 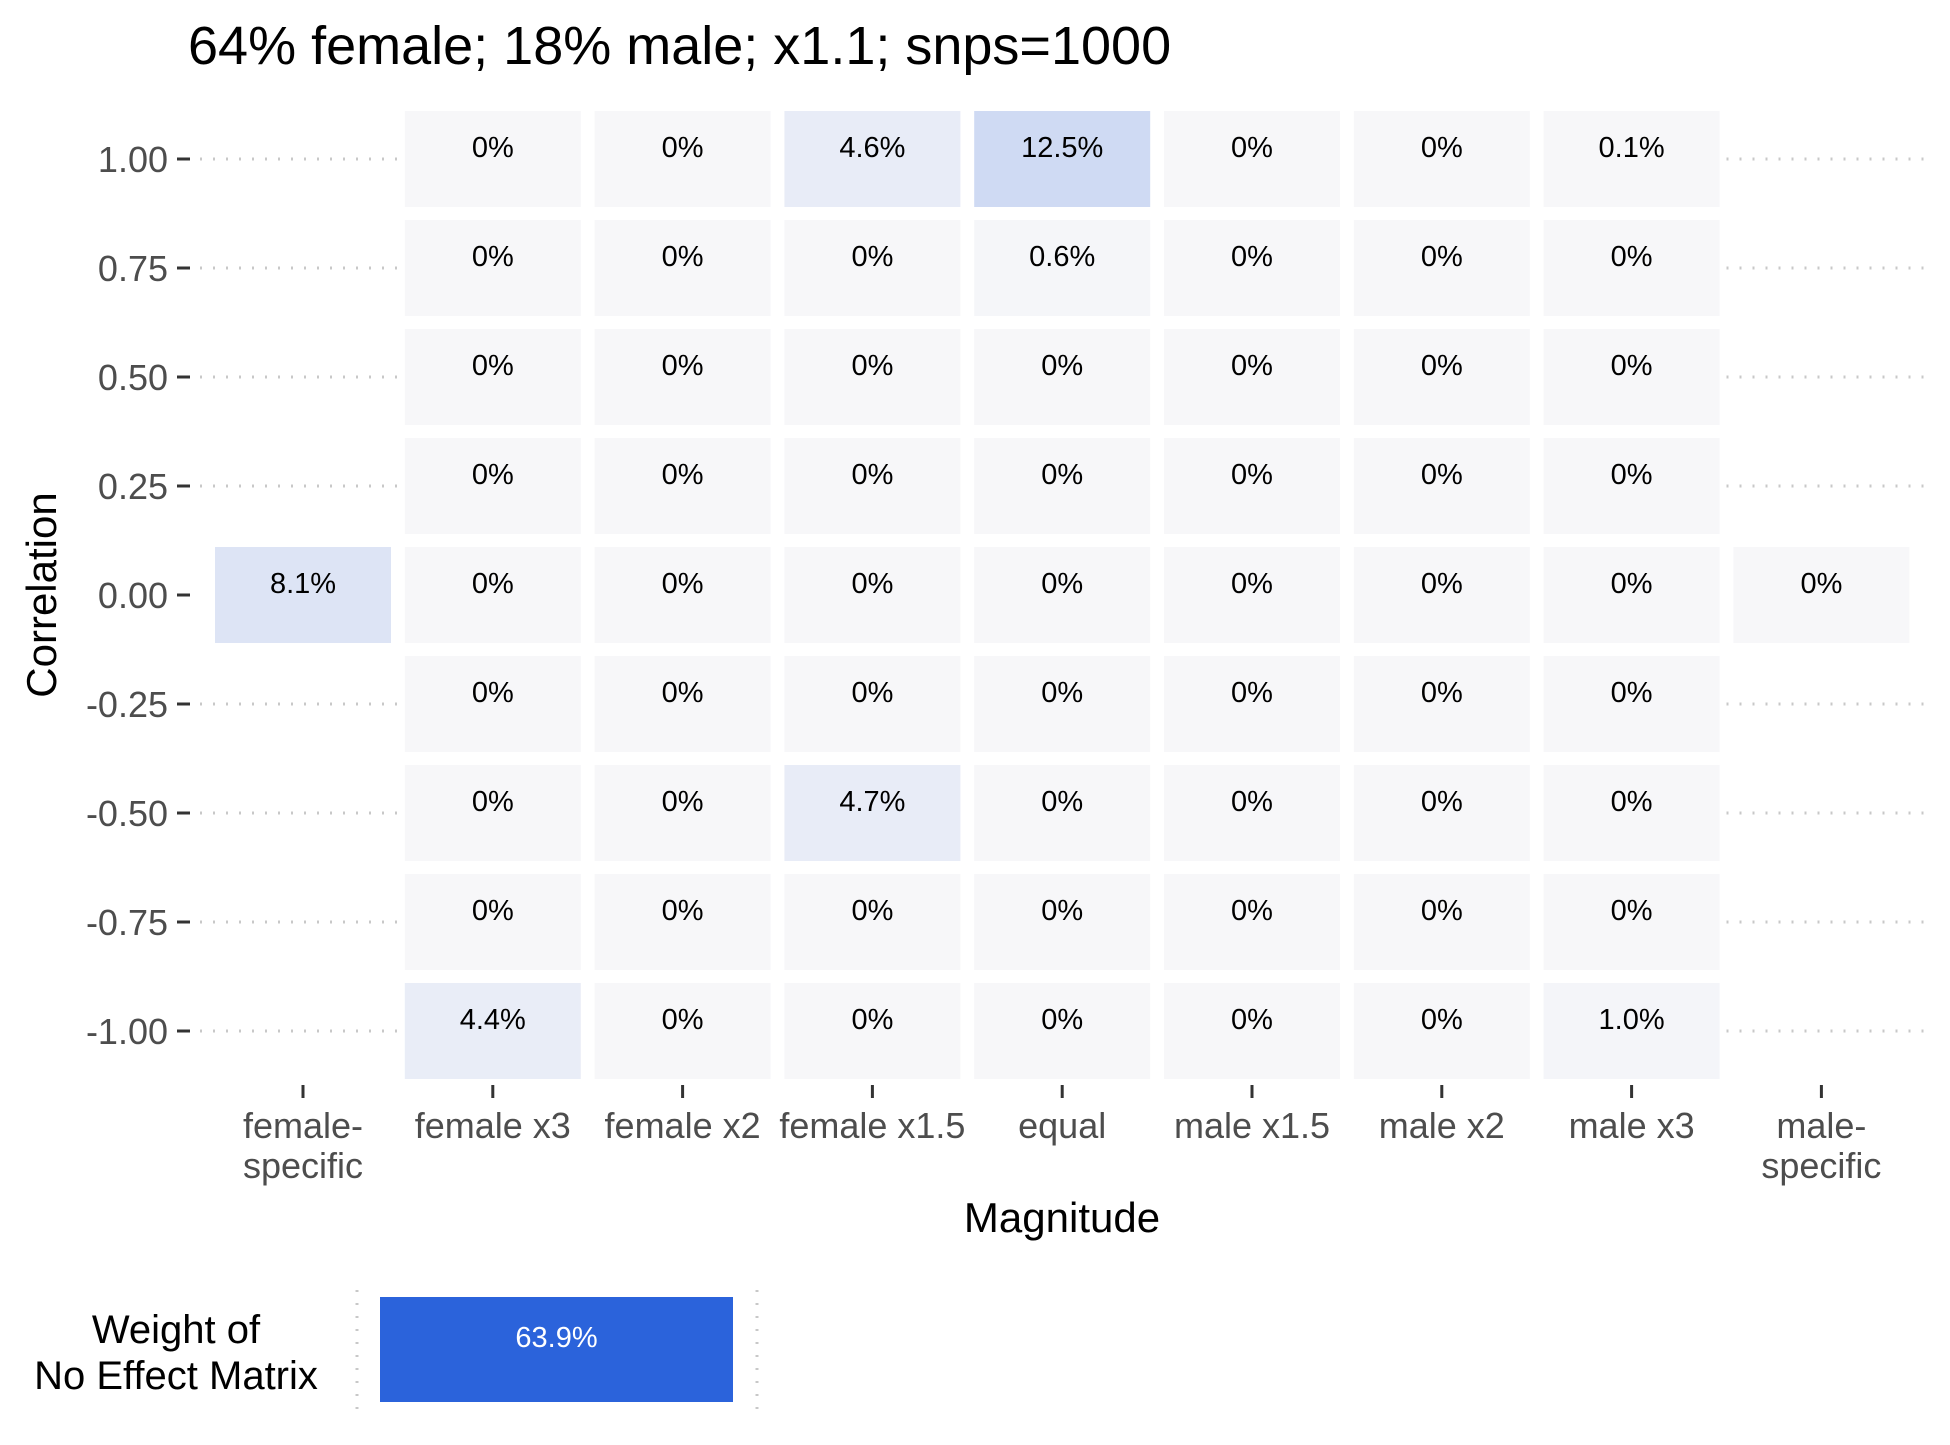 What do you see at coordinates (1442, 1125) in the screenshot?
I see `x-tick-label: male x2` at bounding box center [1442, 1125].